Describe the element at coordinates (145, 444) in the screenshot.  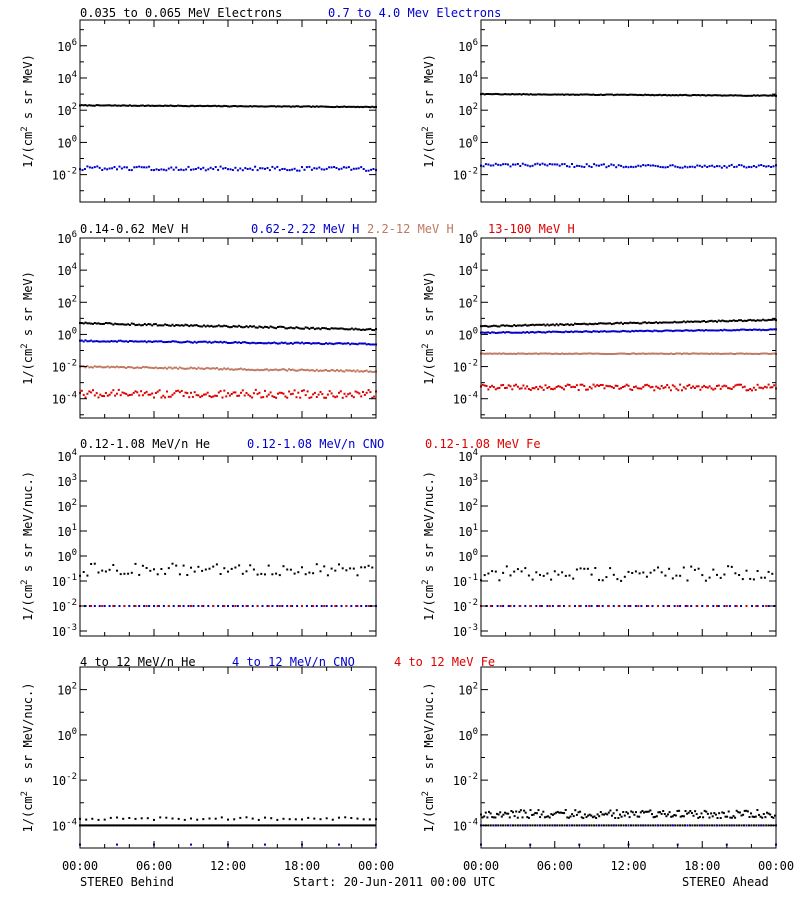
I see `legend-heavy-low-0: 0.12-1.08 MeV/n He` at that location.